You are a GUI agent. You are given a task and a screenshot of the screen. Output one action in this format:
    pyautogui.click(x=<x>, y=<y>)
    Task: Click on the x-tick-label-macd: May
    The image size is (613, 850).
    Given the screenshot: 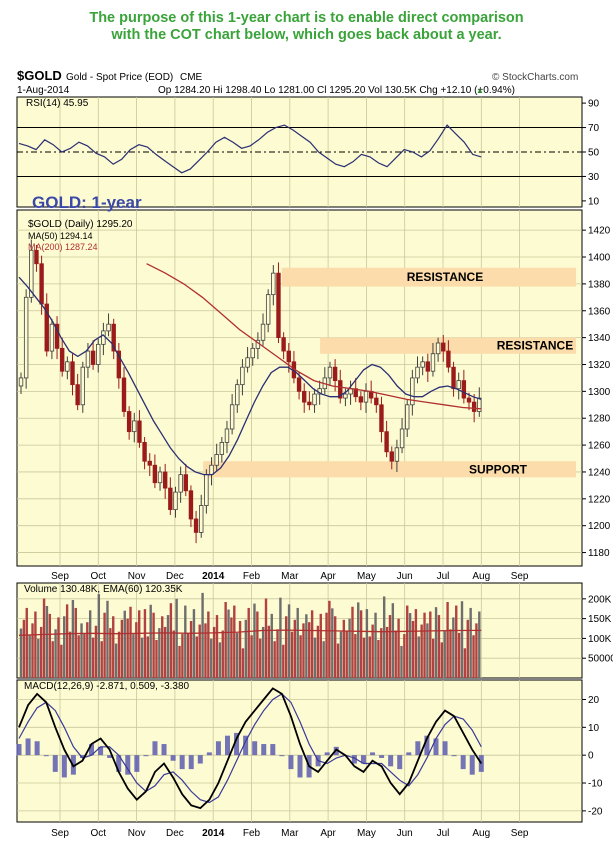 What is the action you would take?
    pyautogui.click(x=366, y=833)
    